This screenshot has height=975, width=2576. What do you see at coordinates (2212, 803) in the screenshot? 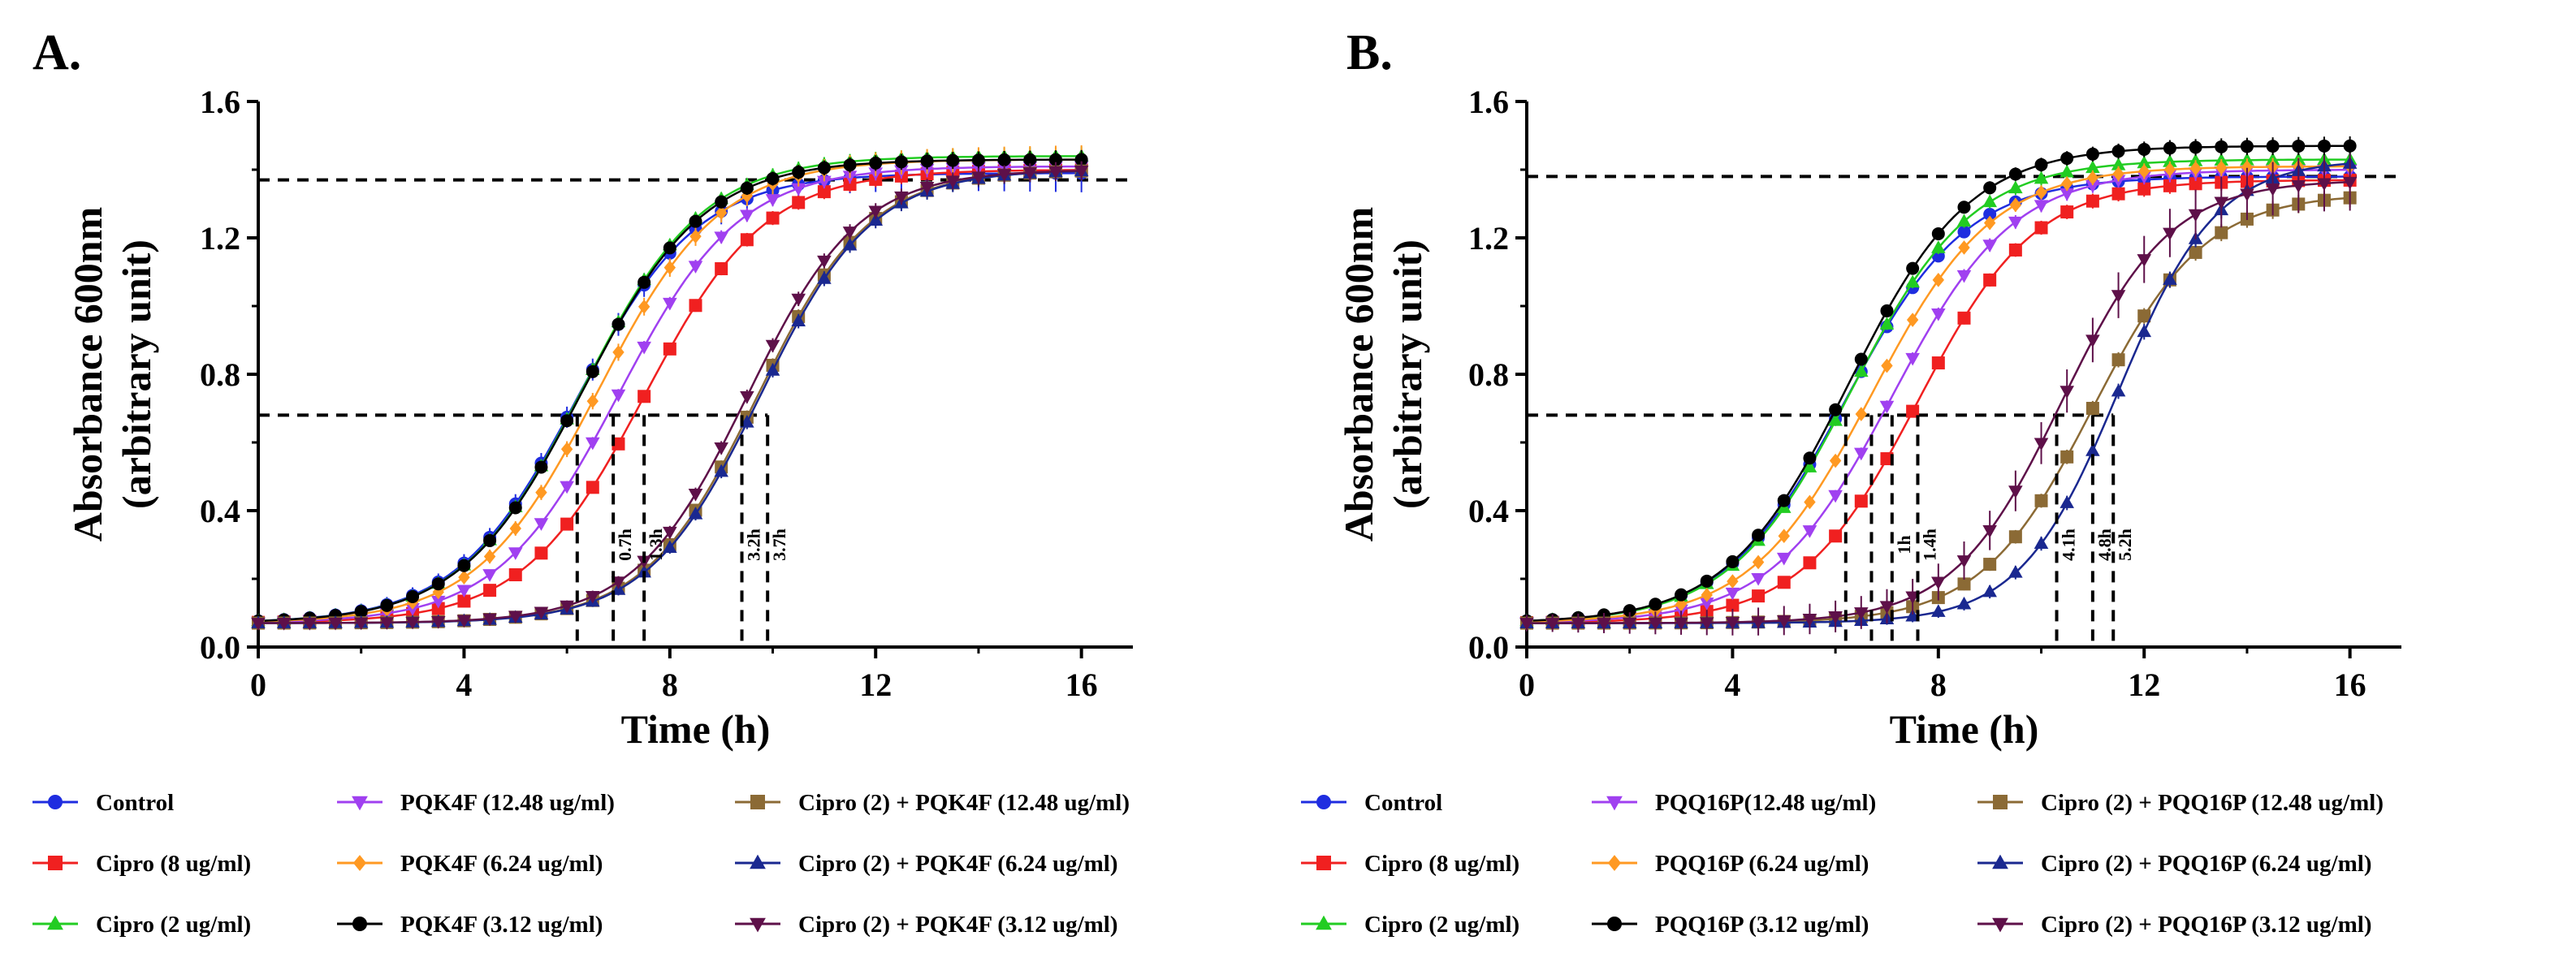
I see `legend-label: Cipro (2) + PQQ16P (12.48 ug/ml)` at bounding box center [2212, 803].